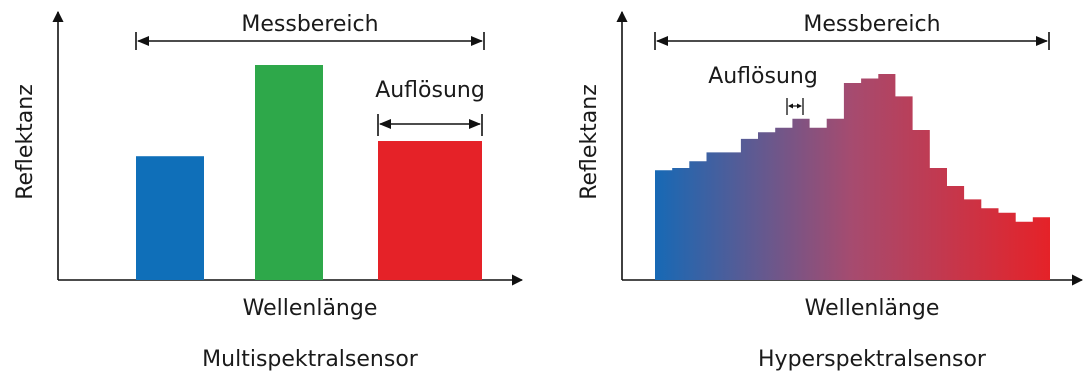 The image size is (1085, 376). What do you see at coordinates (310, 359) in the screenshot?
I see `panel-caption: Multispektralsensor` at bounding box center [310, 359].